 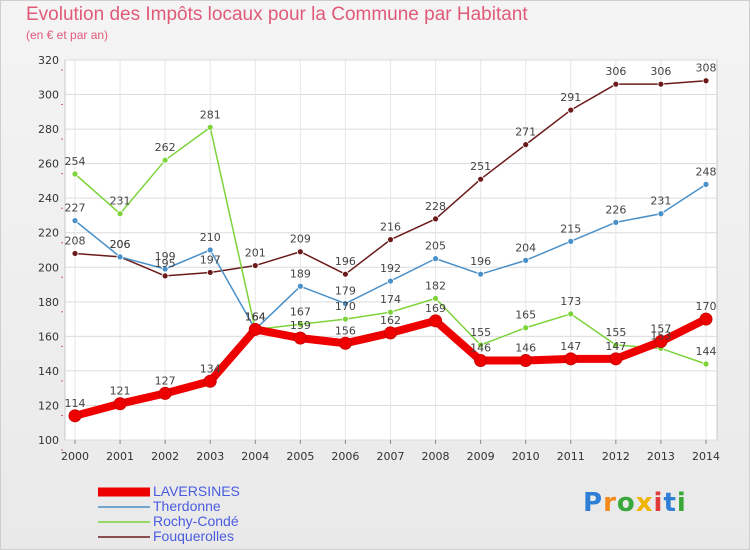 I want to click on data-label: 174, so click(x=390, y=299).